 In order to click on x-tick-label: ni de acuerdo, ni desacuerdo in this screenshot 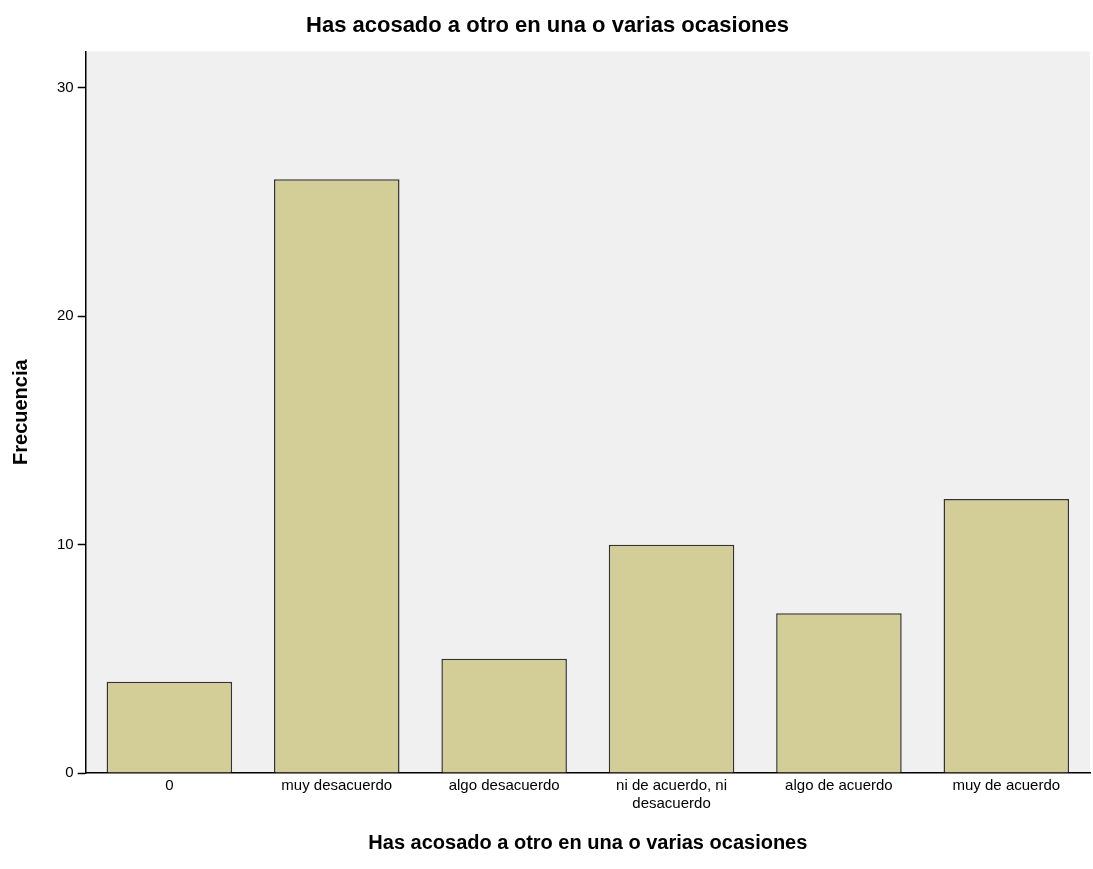, I will do `click(671, 794)`.